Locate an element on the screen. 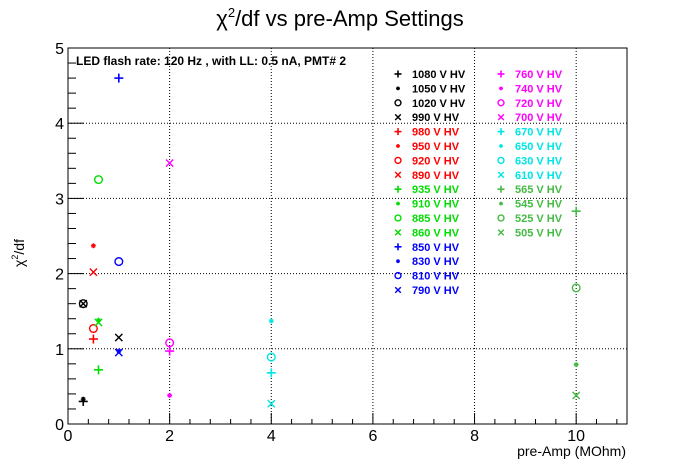 This screenshot has height=472, width=696. legend-label: 1020 V HV is located at coordinates (439, 104).